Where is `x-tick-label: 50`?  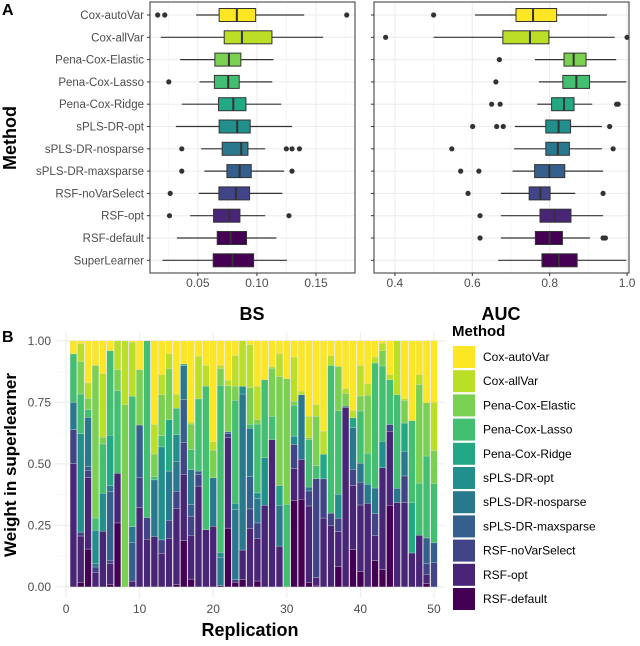 x-tick-label: 50 is located at coordinates (434, 609).